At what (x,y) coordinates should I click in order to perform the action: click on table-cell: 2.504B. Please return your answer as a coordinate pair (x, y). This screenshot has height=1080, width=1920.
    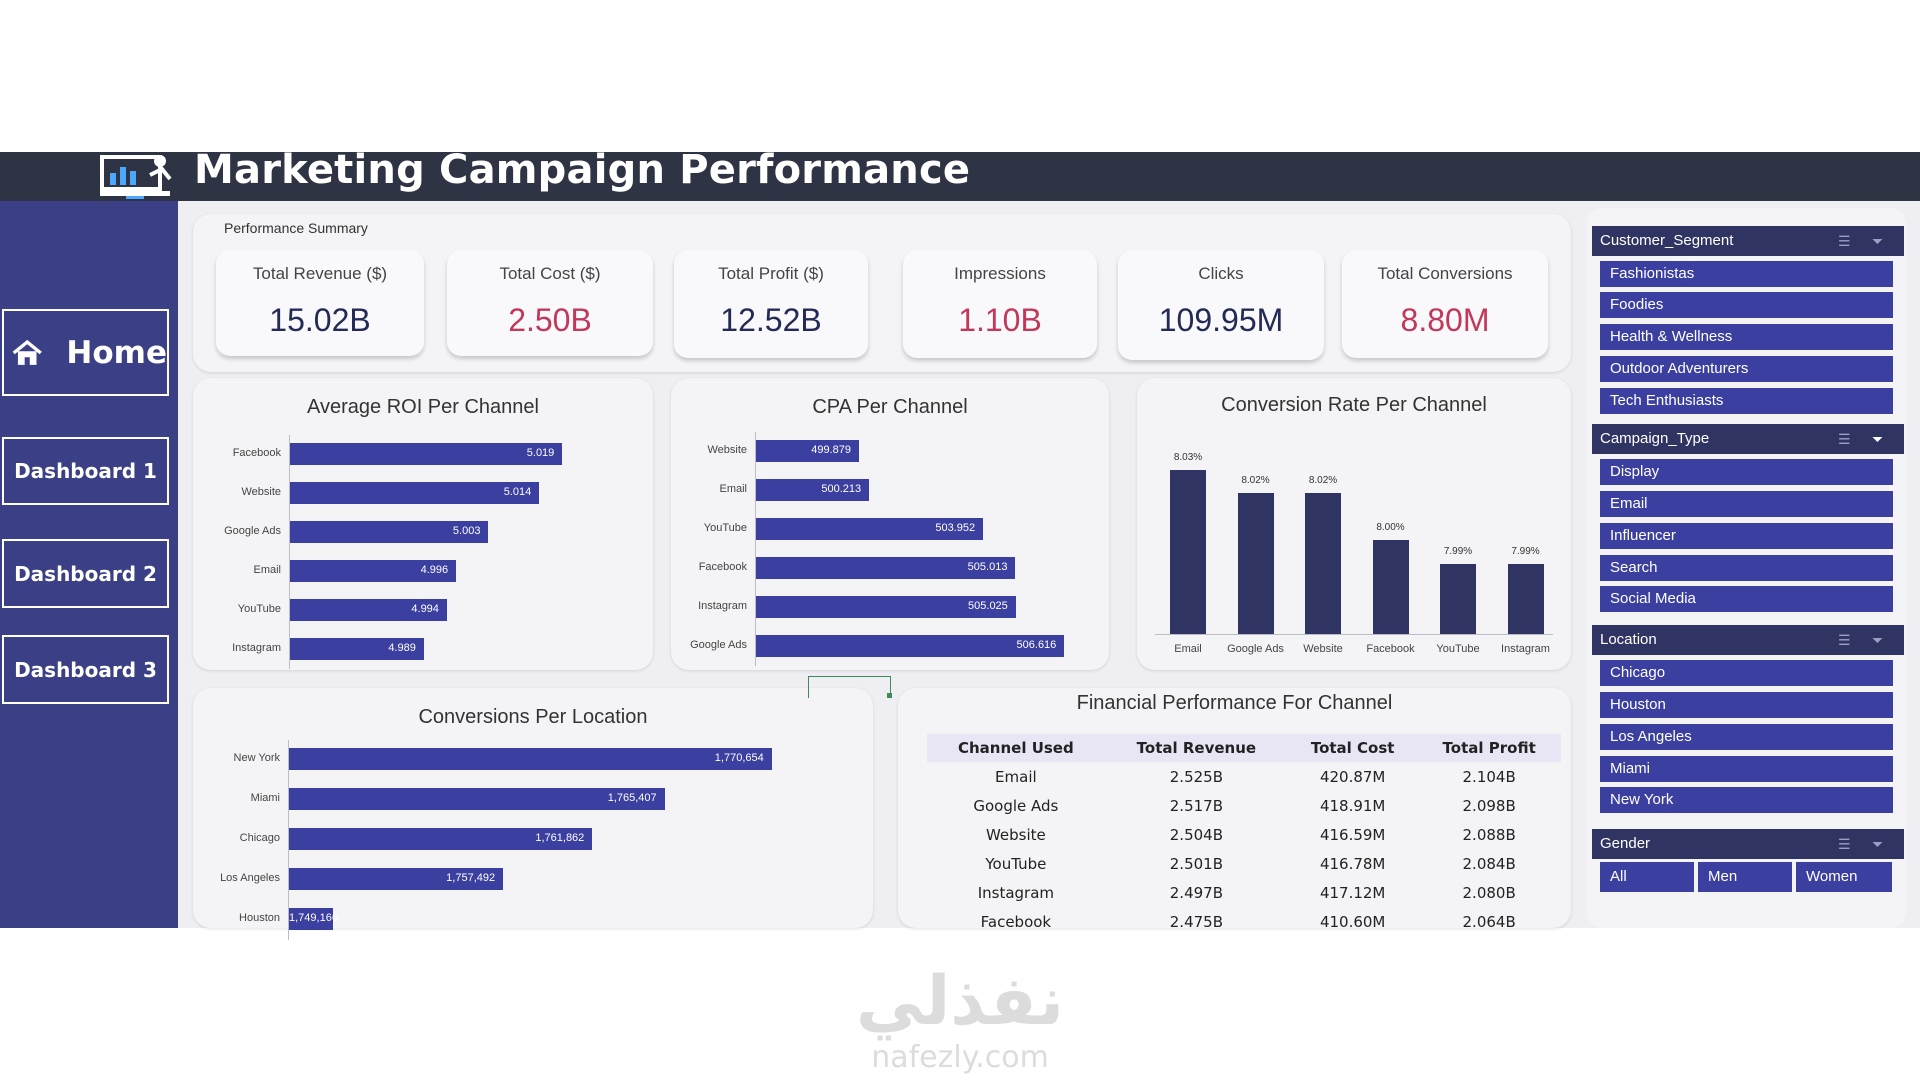
    Looking at the image, I should click on (1196, 834).